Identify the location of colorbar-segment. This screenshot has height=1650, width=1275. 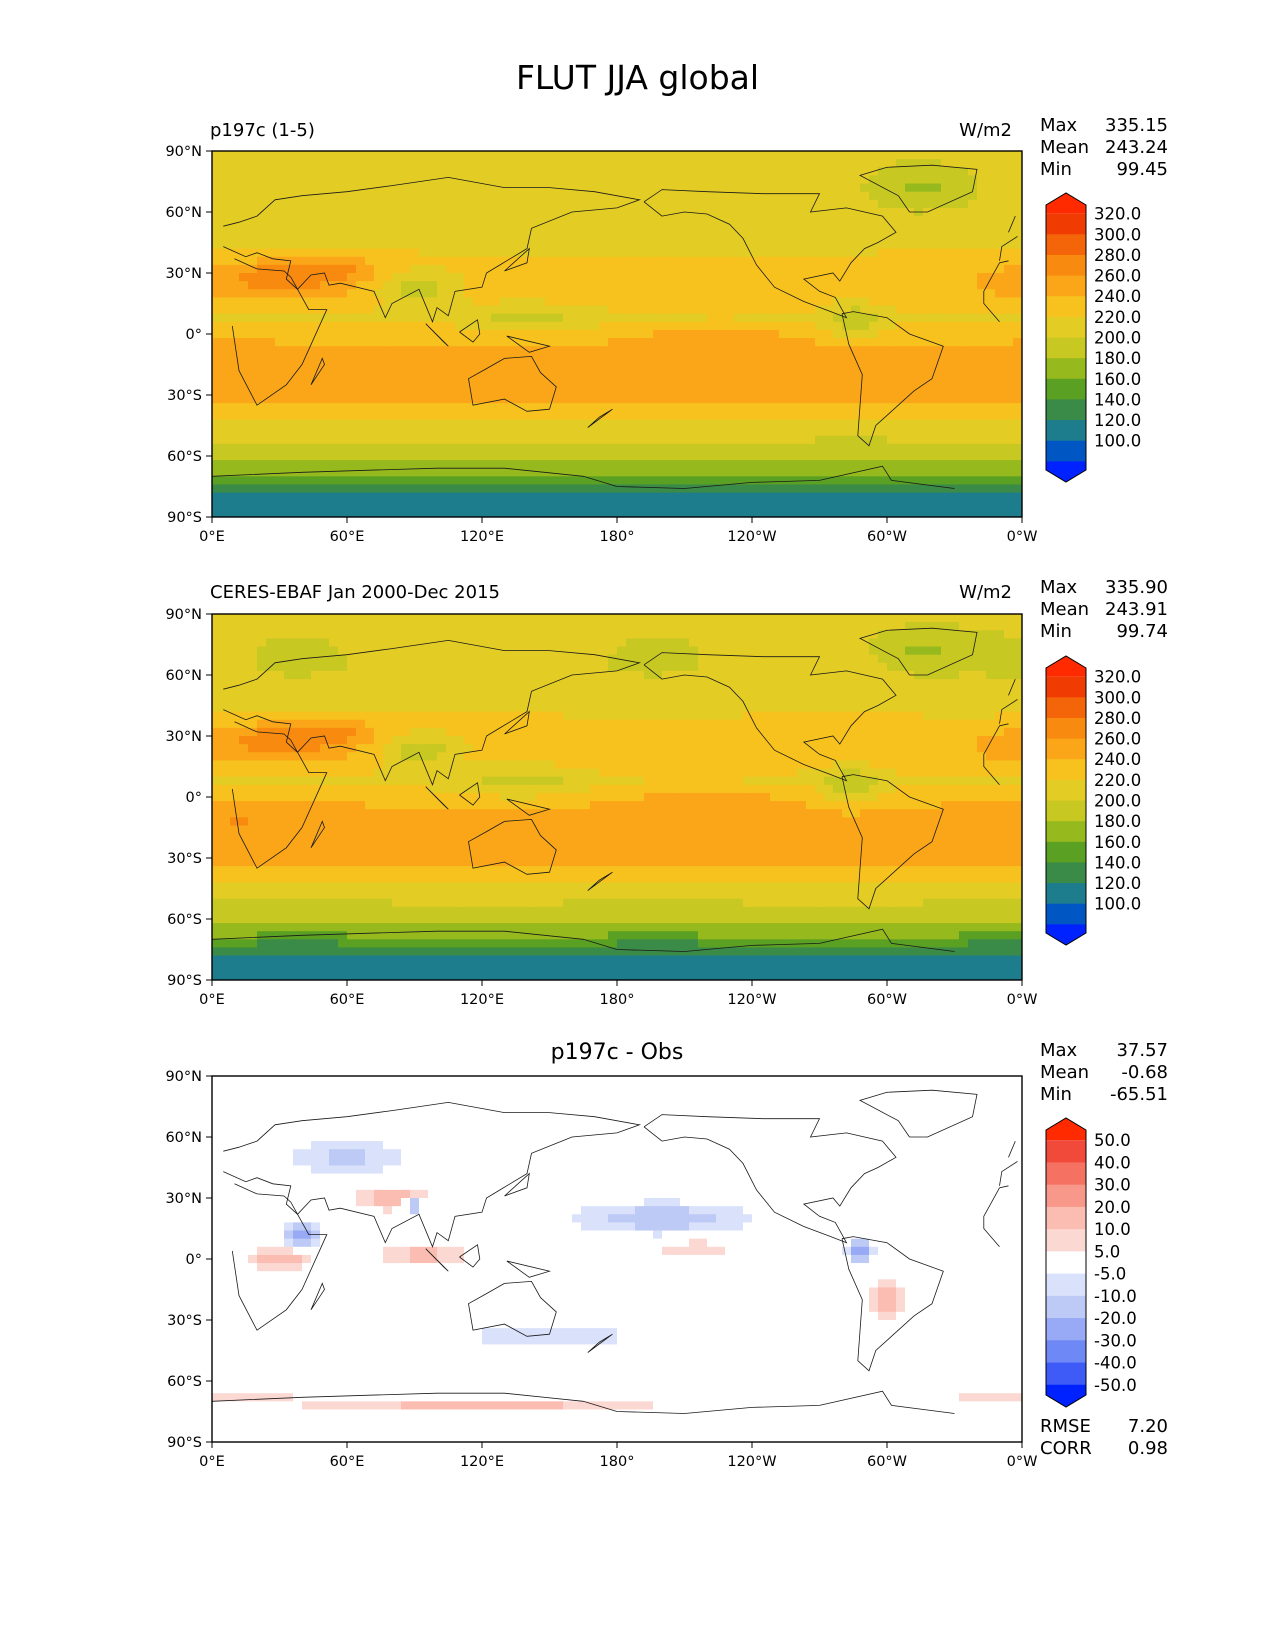
(1066, 307).